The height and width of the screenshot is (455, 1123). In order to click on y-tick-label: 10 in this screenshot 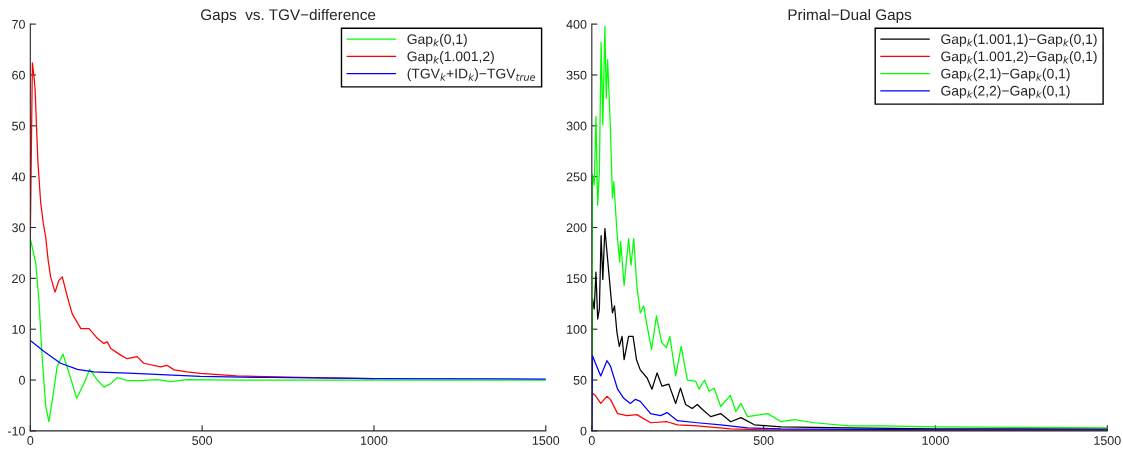, I will do `click(18, 329)`.